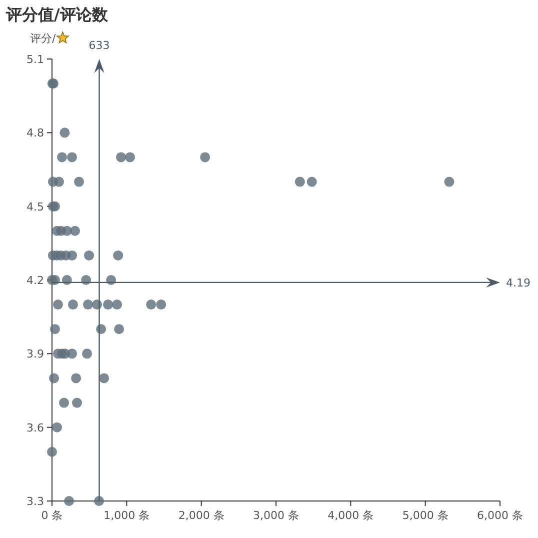 This screenshot has width=538, height=538. Describe the element at coordinates (35, 427) in the screenshot. I see `y-tick-label: 3.6` at that location.